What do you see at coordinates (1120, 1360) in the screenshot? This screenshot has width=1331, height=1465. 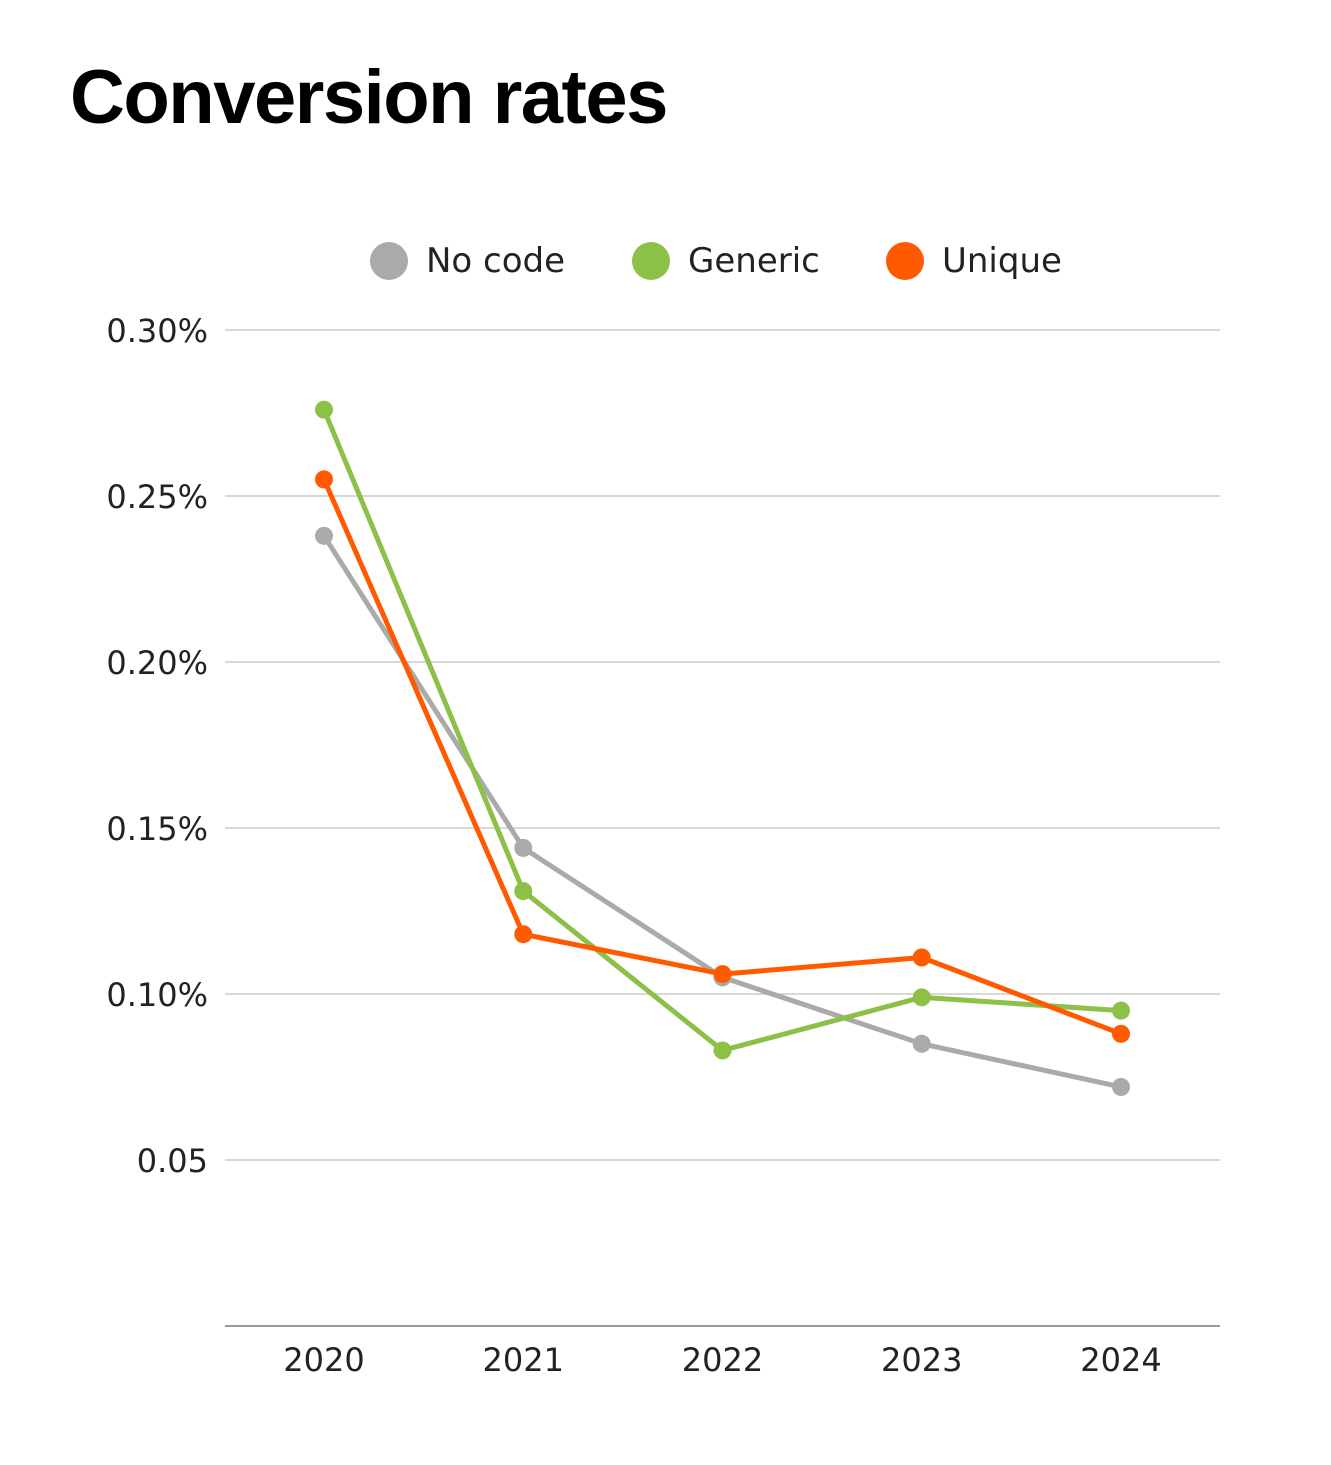 I see `x-tick-label: 2024` at bounding box center [1120, 1360].